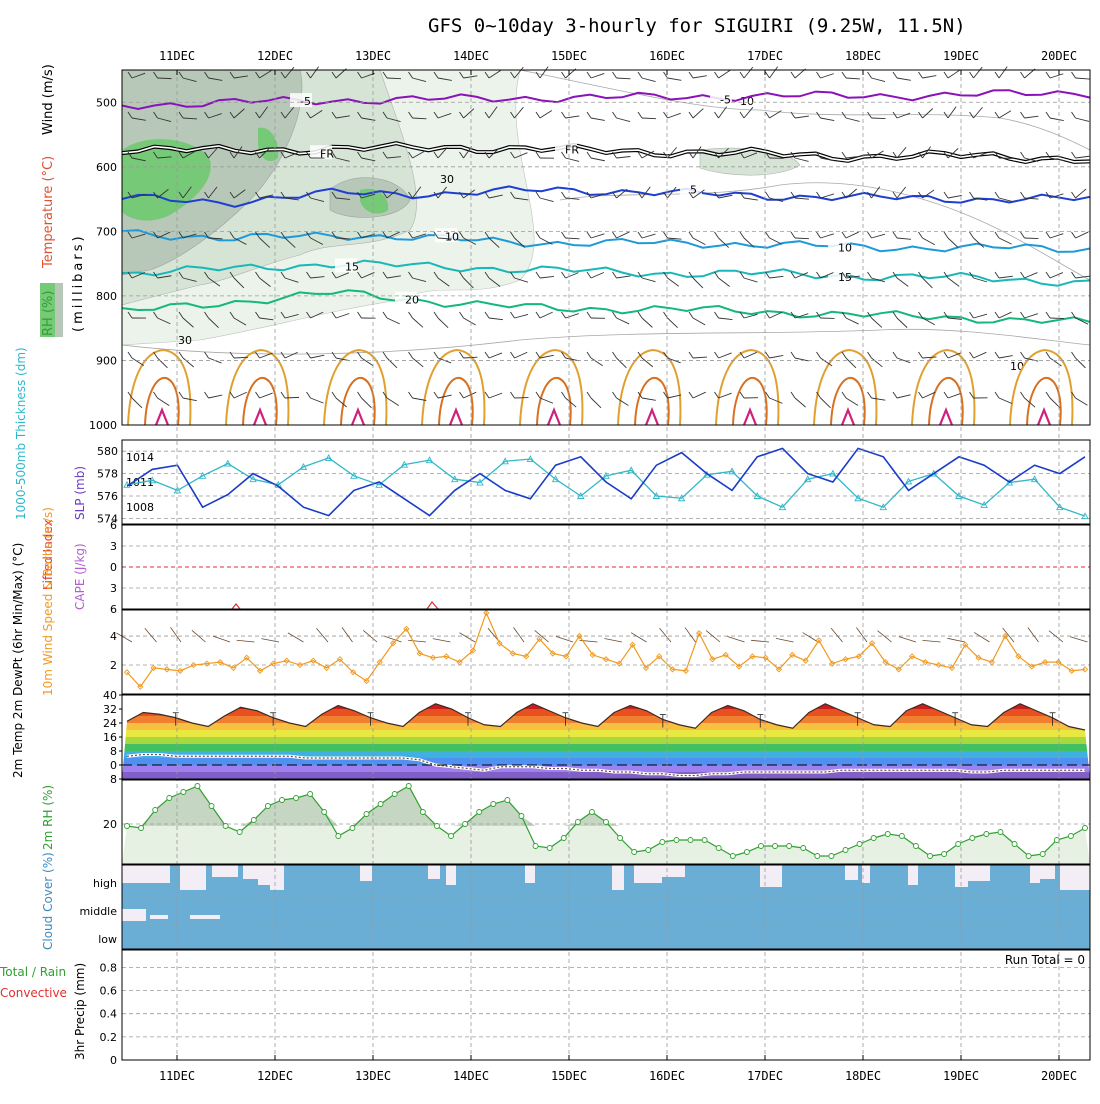  What do you see at coordinates (106, 360) in the screenshot?
I see `tick-label-p900: 900` at bounding box center [106, 360].